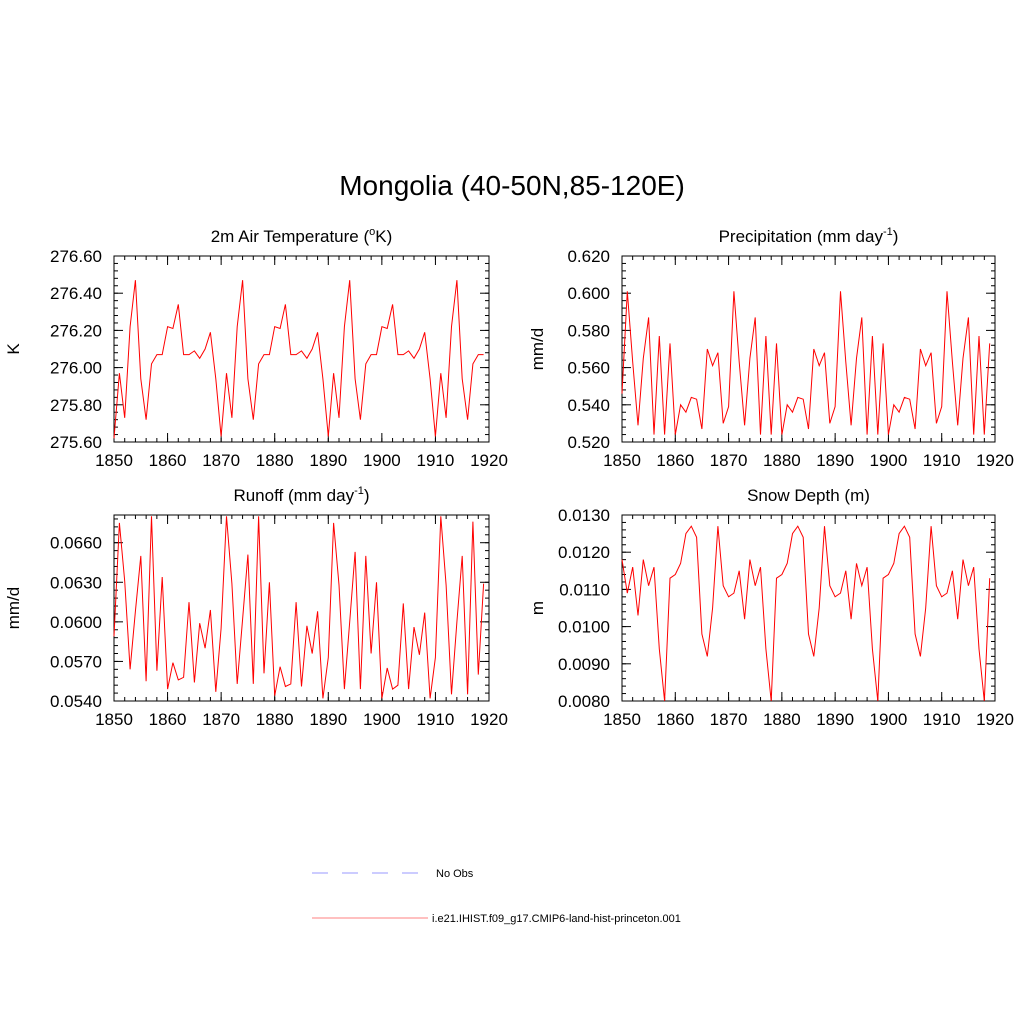  I want to click on title-text: Snow Depth (m), so click(808, 495).